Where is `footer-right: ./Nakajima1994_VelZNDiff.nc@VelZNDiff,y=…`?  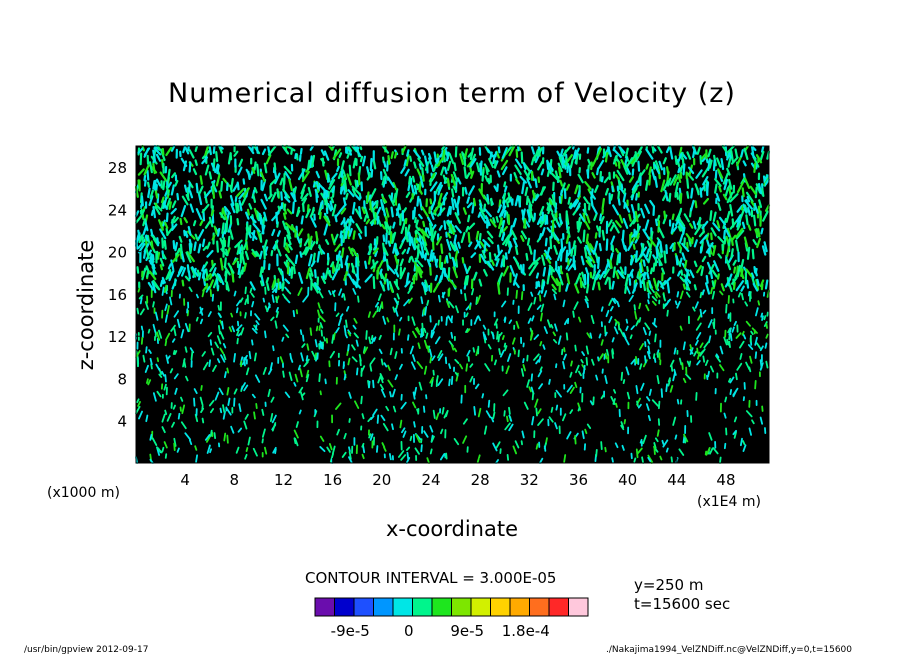
footer-right: ./Nakajima1994_VelZNDiff.nc@VelZNDiff,y=… is located at coordinates (729, 649).